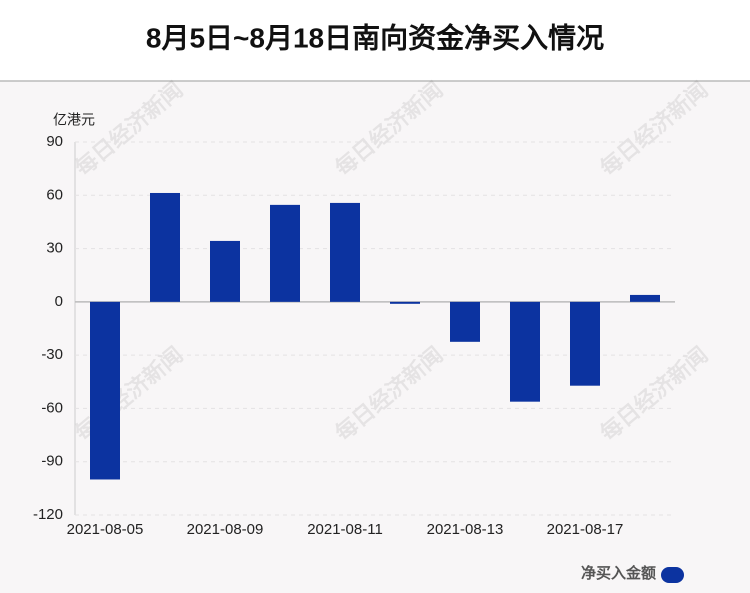 Image resolution: width=750 pixels, height=593 pixels. Describe the element at coordinates (52, 354) in the screenshot. I see `y-tick-label: -30` at that location.